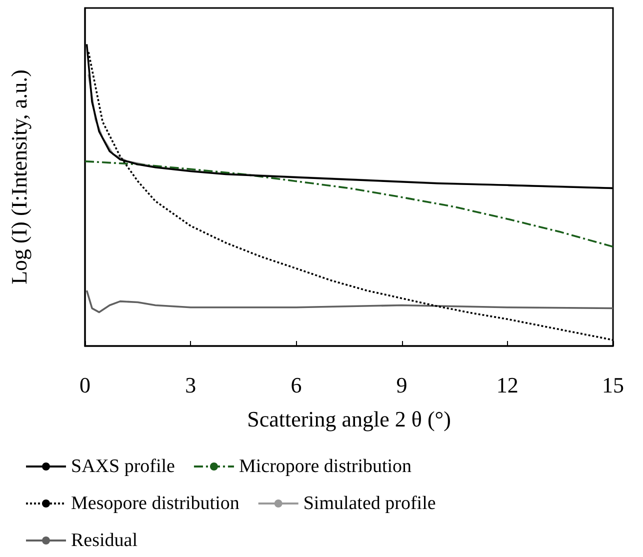 The height and width of the screenshot is (557, 643). Describe the element at coordinates (402, 385) in the screenshot. I see `x-tick-label: 9` at that location.